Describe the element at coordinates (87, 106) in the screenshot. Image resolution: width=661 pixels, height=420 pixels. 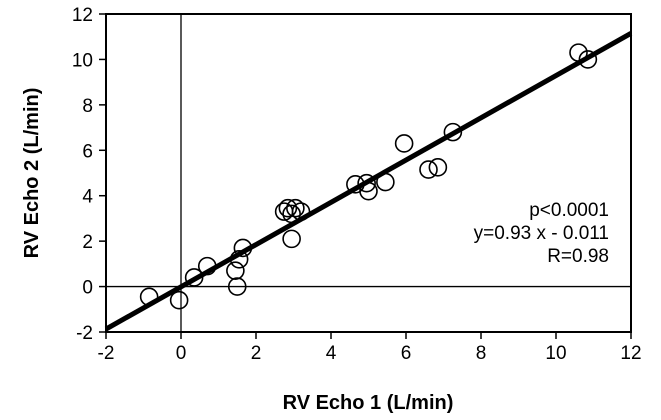
I see `y-tick-label: 8` at that location.